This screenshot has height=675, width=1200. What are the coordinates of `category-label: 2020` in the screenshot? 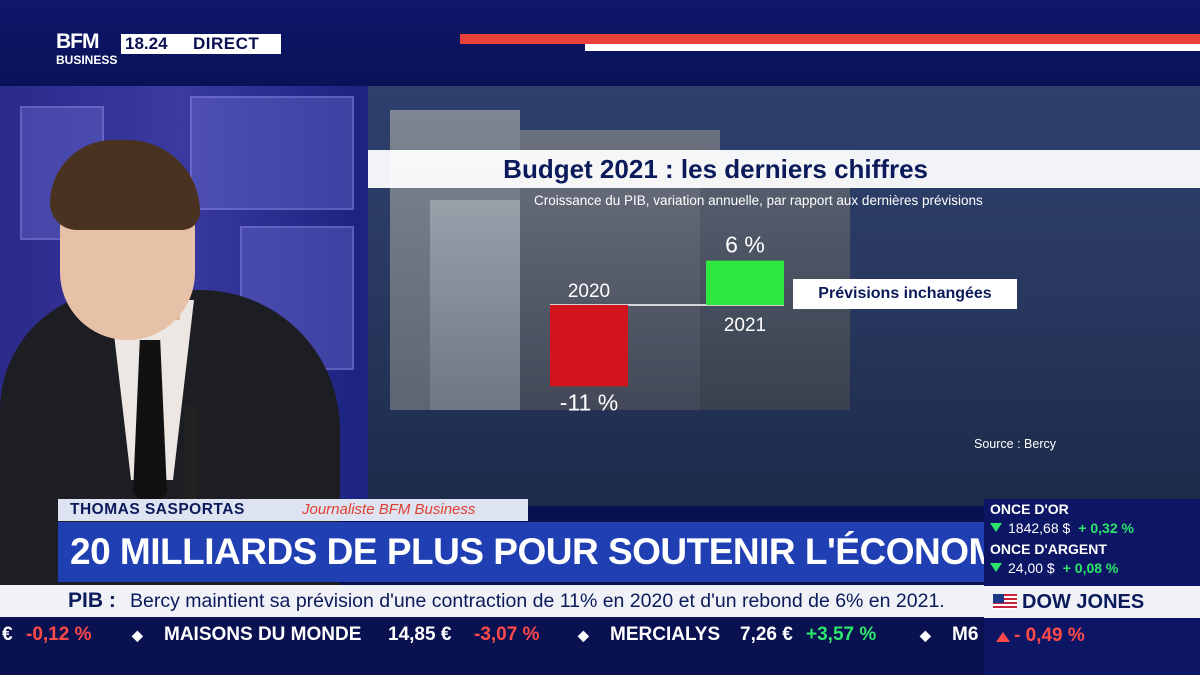 It's located at (589, 291).